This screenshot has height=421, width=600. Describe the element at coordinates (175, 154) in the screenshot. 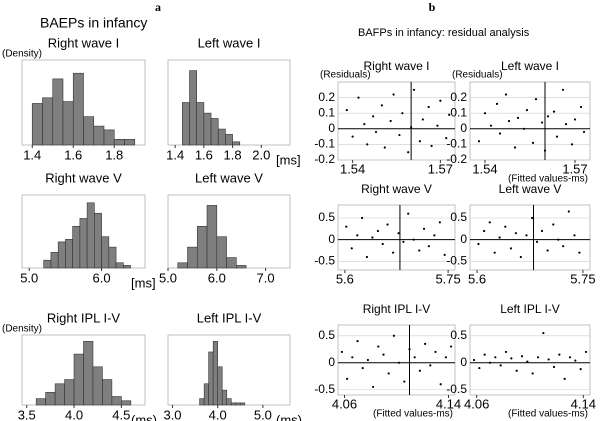

I see `x-tick-label: 1.4` at that location.